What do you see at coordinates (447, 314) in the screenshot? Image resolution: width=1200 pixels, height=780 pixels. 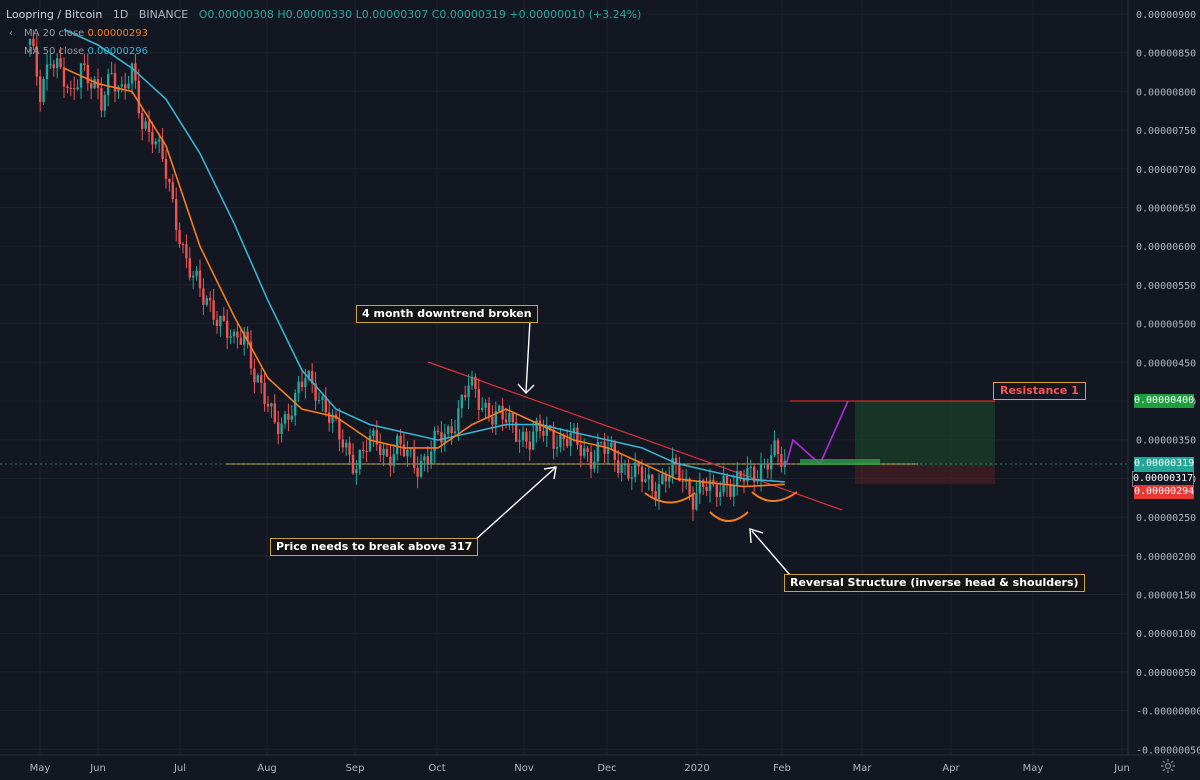 I see `downtrend-annotation: 4 month downtrend broken` at bounding box center [447, 314].